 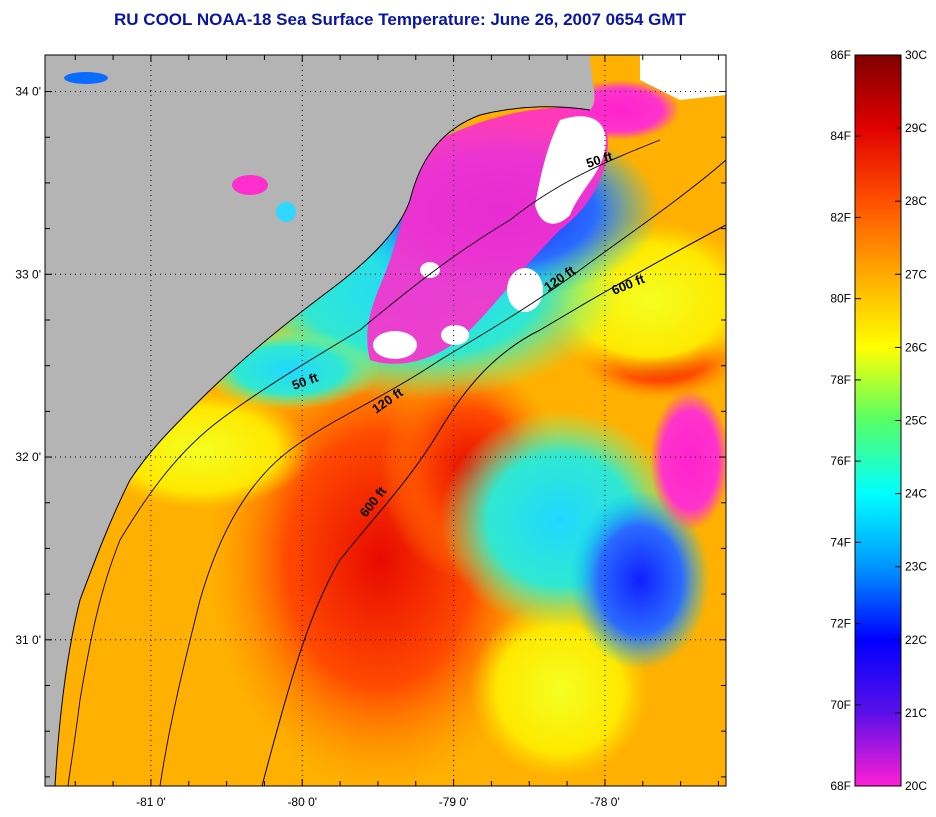 I want to click on lat-tick-label: 34 0', so click(x=28, y=92).